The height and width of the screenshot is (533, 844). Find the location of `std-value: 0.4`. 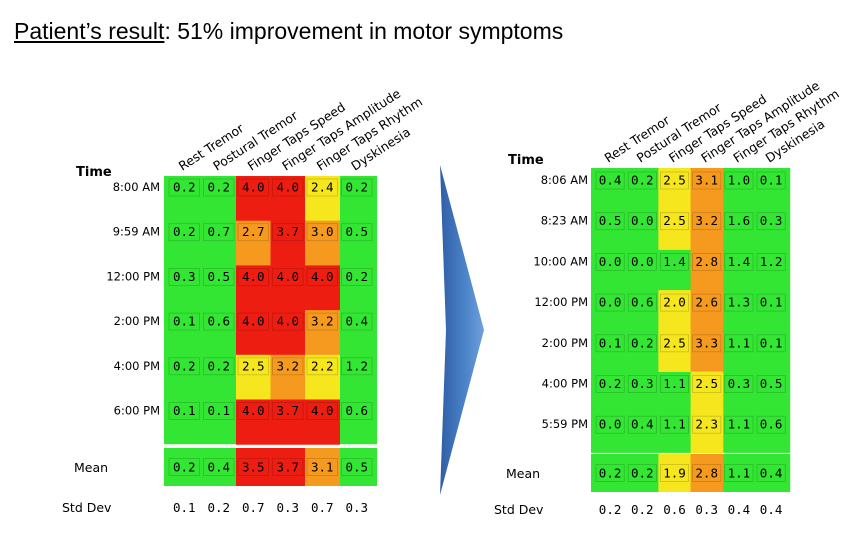

std-value: 0.4 is located at coordinates (739, 509).